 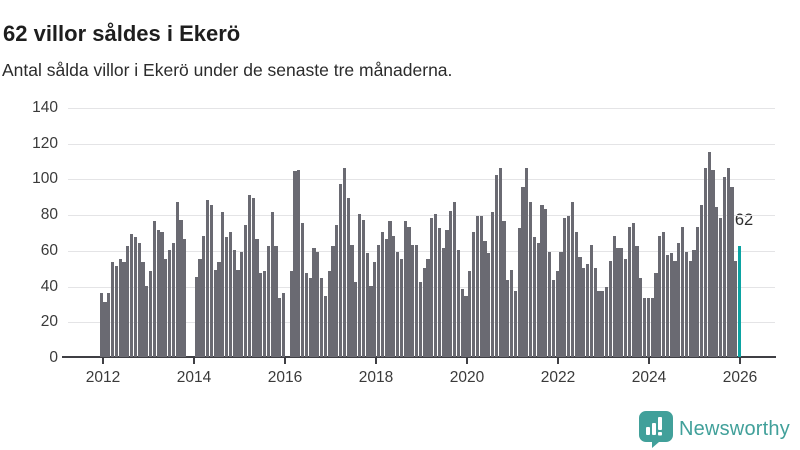 What do you see at coordinates (45, 179) in the screenshot?
I see `y-tick-label: 100` at bounding box center [45, 179].